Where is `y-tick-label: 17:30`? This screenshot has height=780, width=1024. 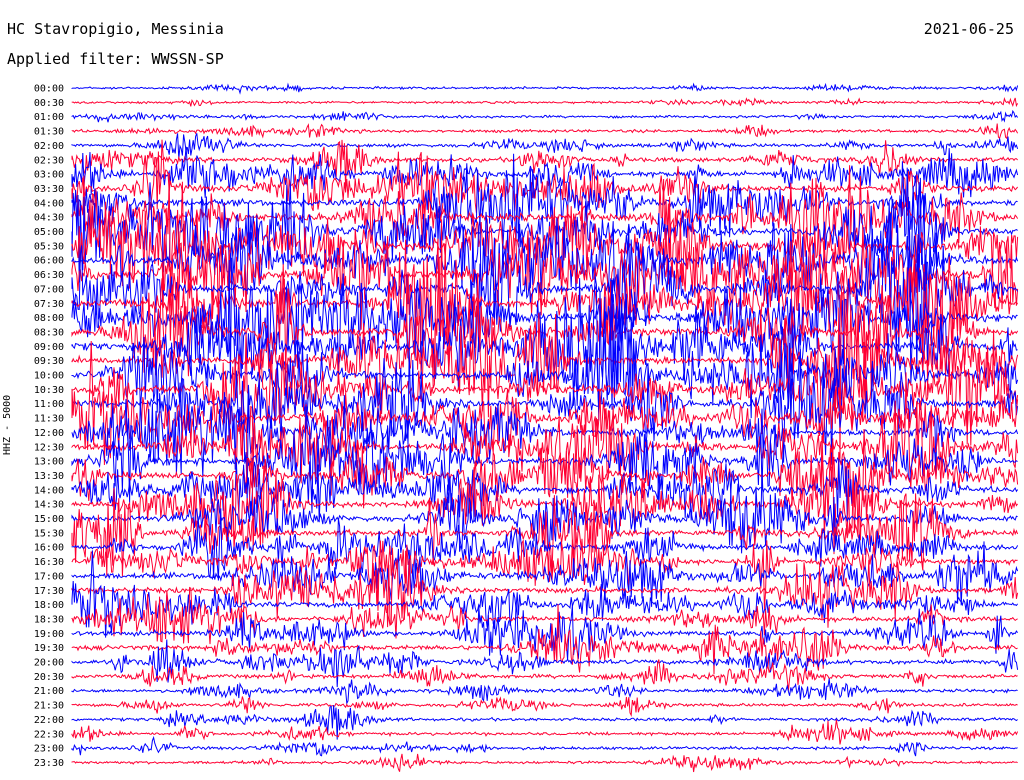
y-tick-label: 17:30 is located at coordinates (49, 591).